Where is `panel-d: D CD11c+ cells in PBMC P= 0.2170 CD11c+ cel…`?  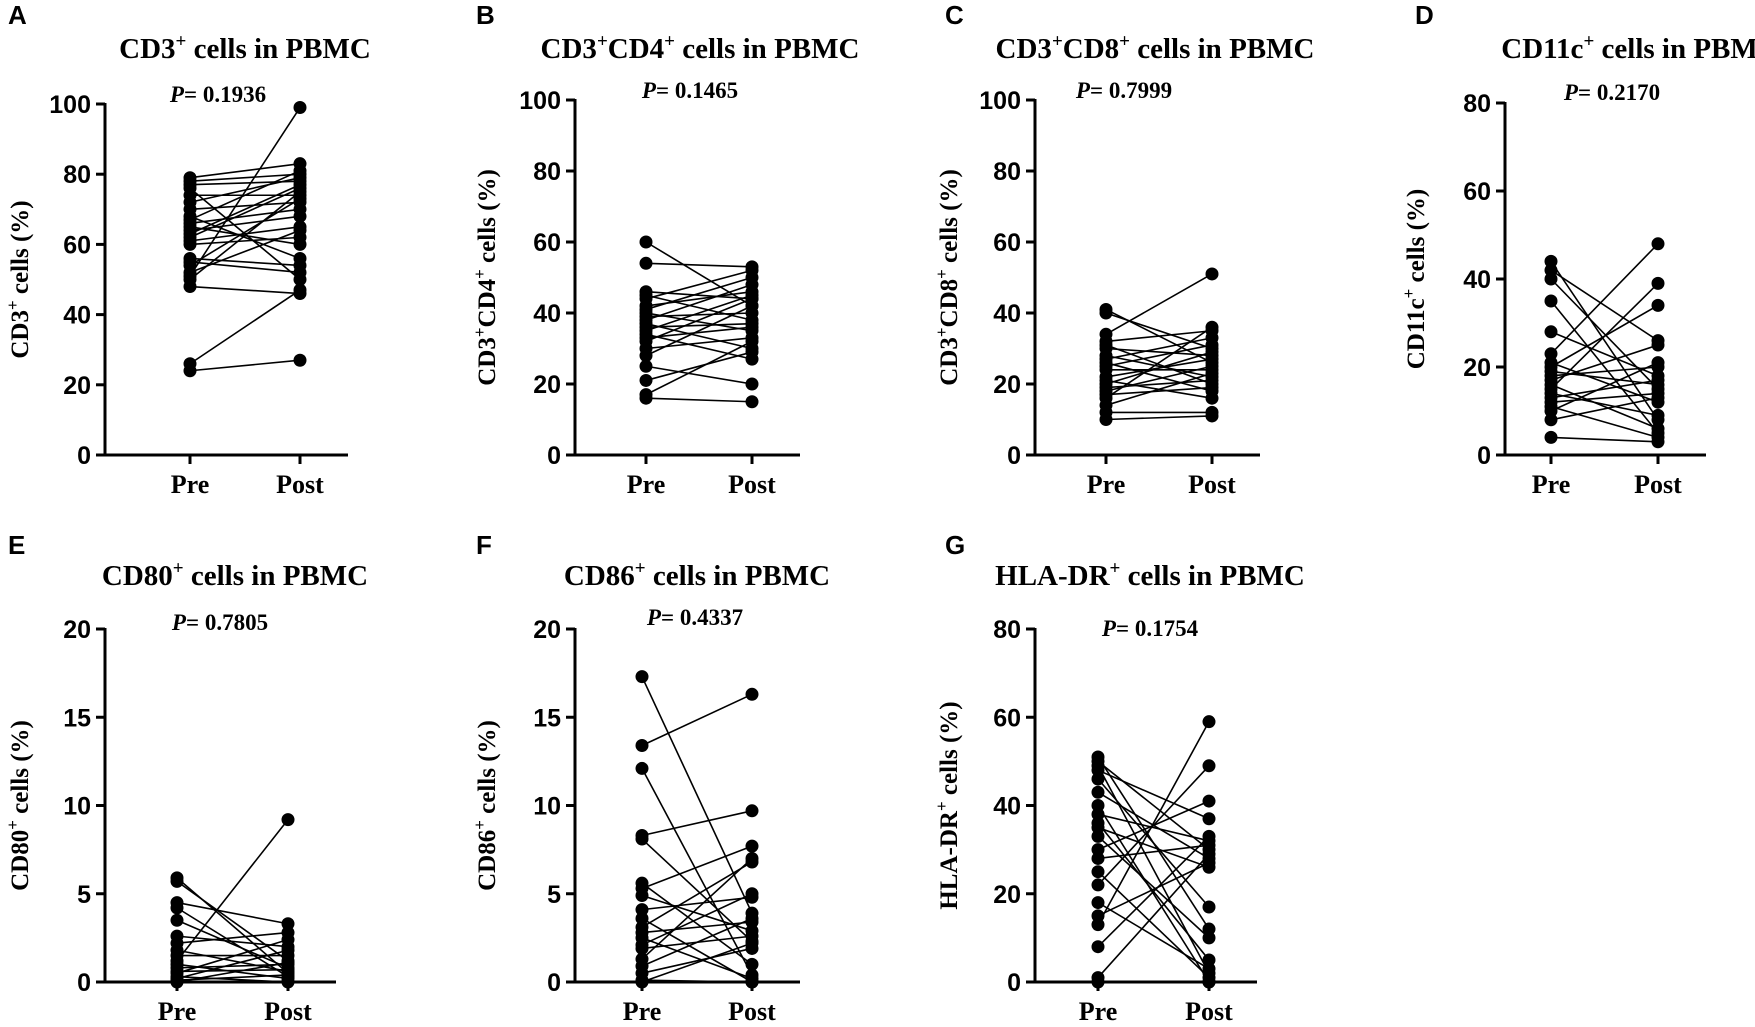 panel-d: D CD11c+ cells in PBMC P= 0.2170 CD11c+ cel… is located at coordinates (1577, 249).